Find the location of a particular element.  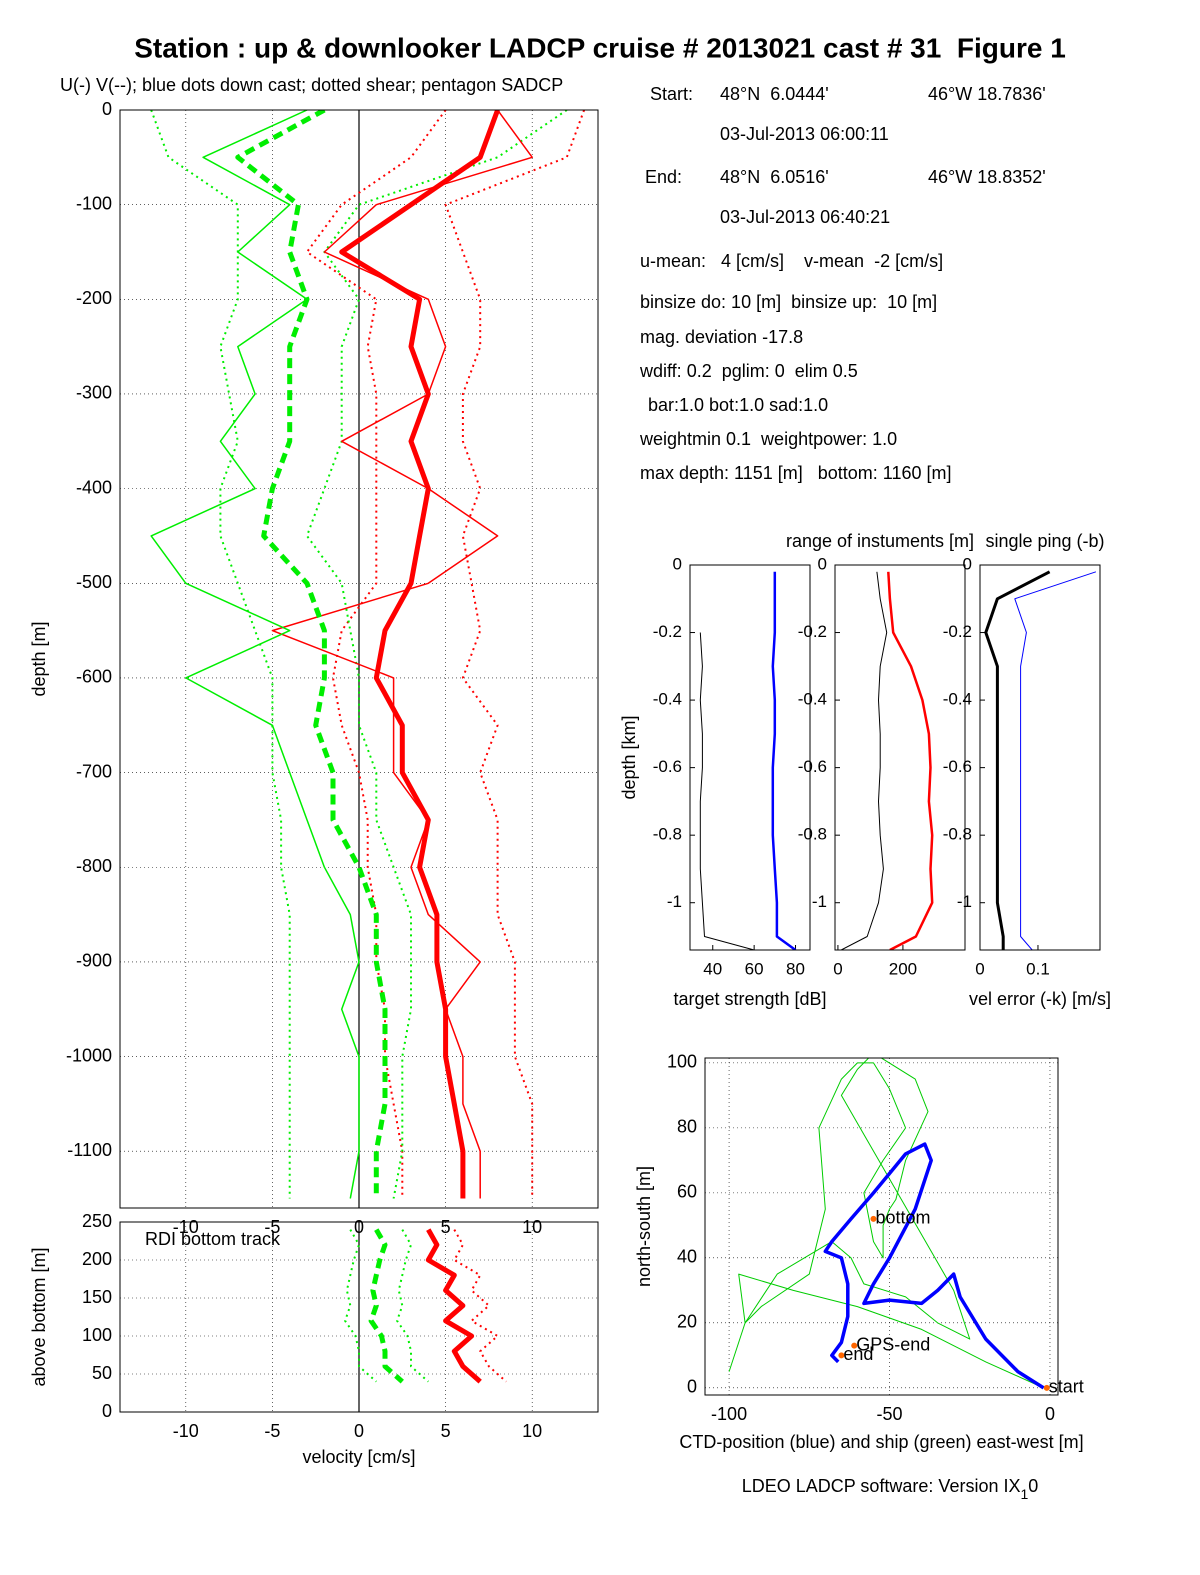

chart-title: single ping (-b) is located at coordinates (1044, 541).